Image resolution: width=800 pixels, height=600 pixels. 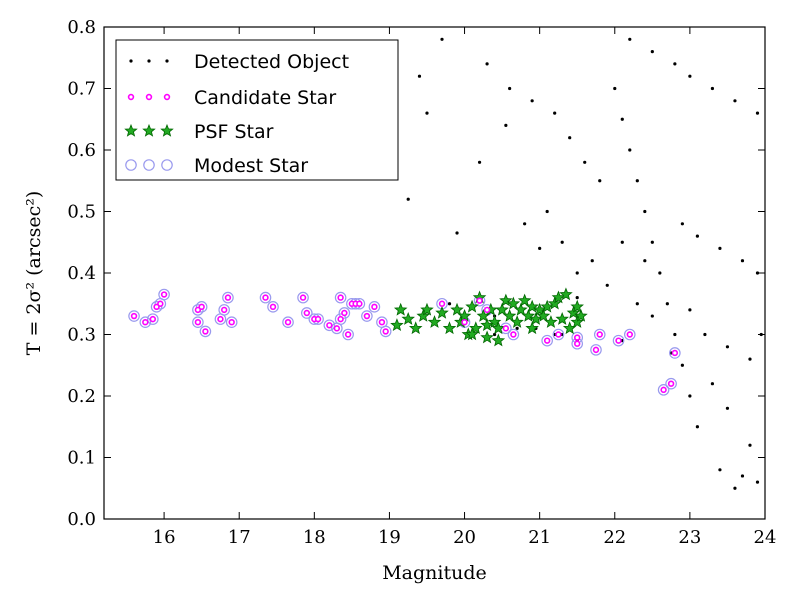 I want to click on x-tick-label: 22, so click(x=614, y=537).